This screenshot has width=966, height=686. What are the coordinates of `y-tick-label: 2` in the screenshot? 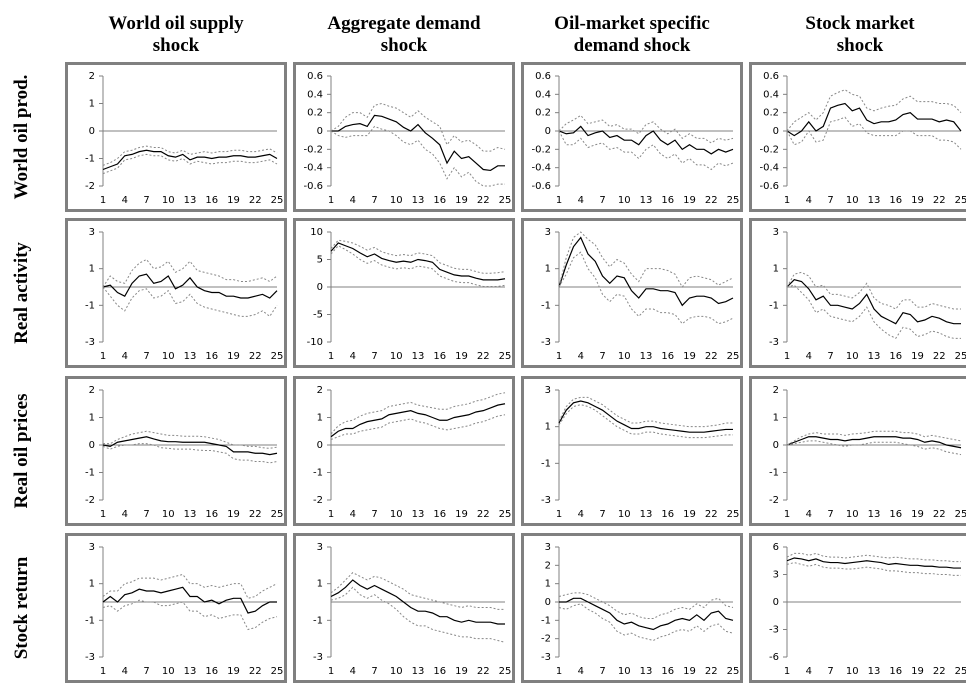 It's located at (92, 76).